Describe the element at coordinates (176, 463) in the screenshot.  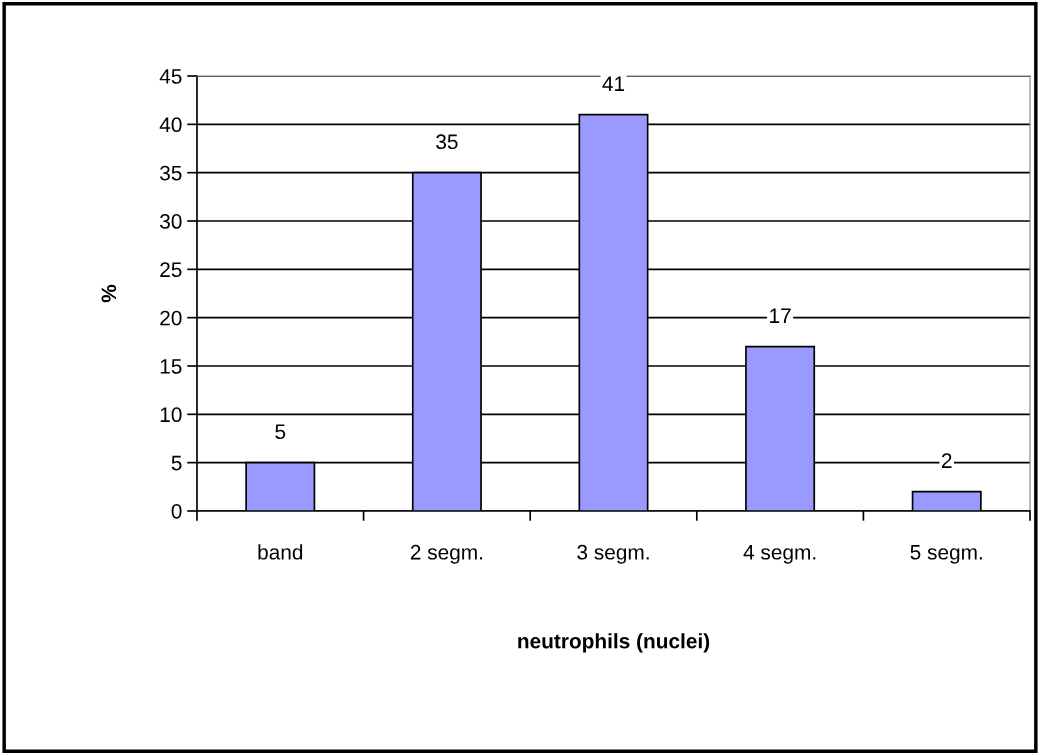
I see `y-tick-label: 5` at that location.